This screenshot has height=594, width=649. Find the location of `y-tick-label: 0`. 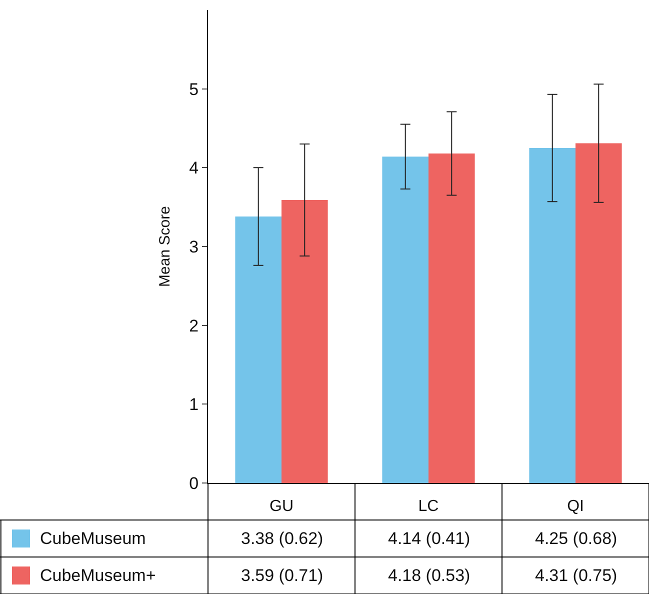

y-tick-label: 0 is located at coordinates (194, 483).